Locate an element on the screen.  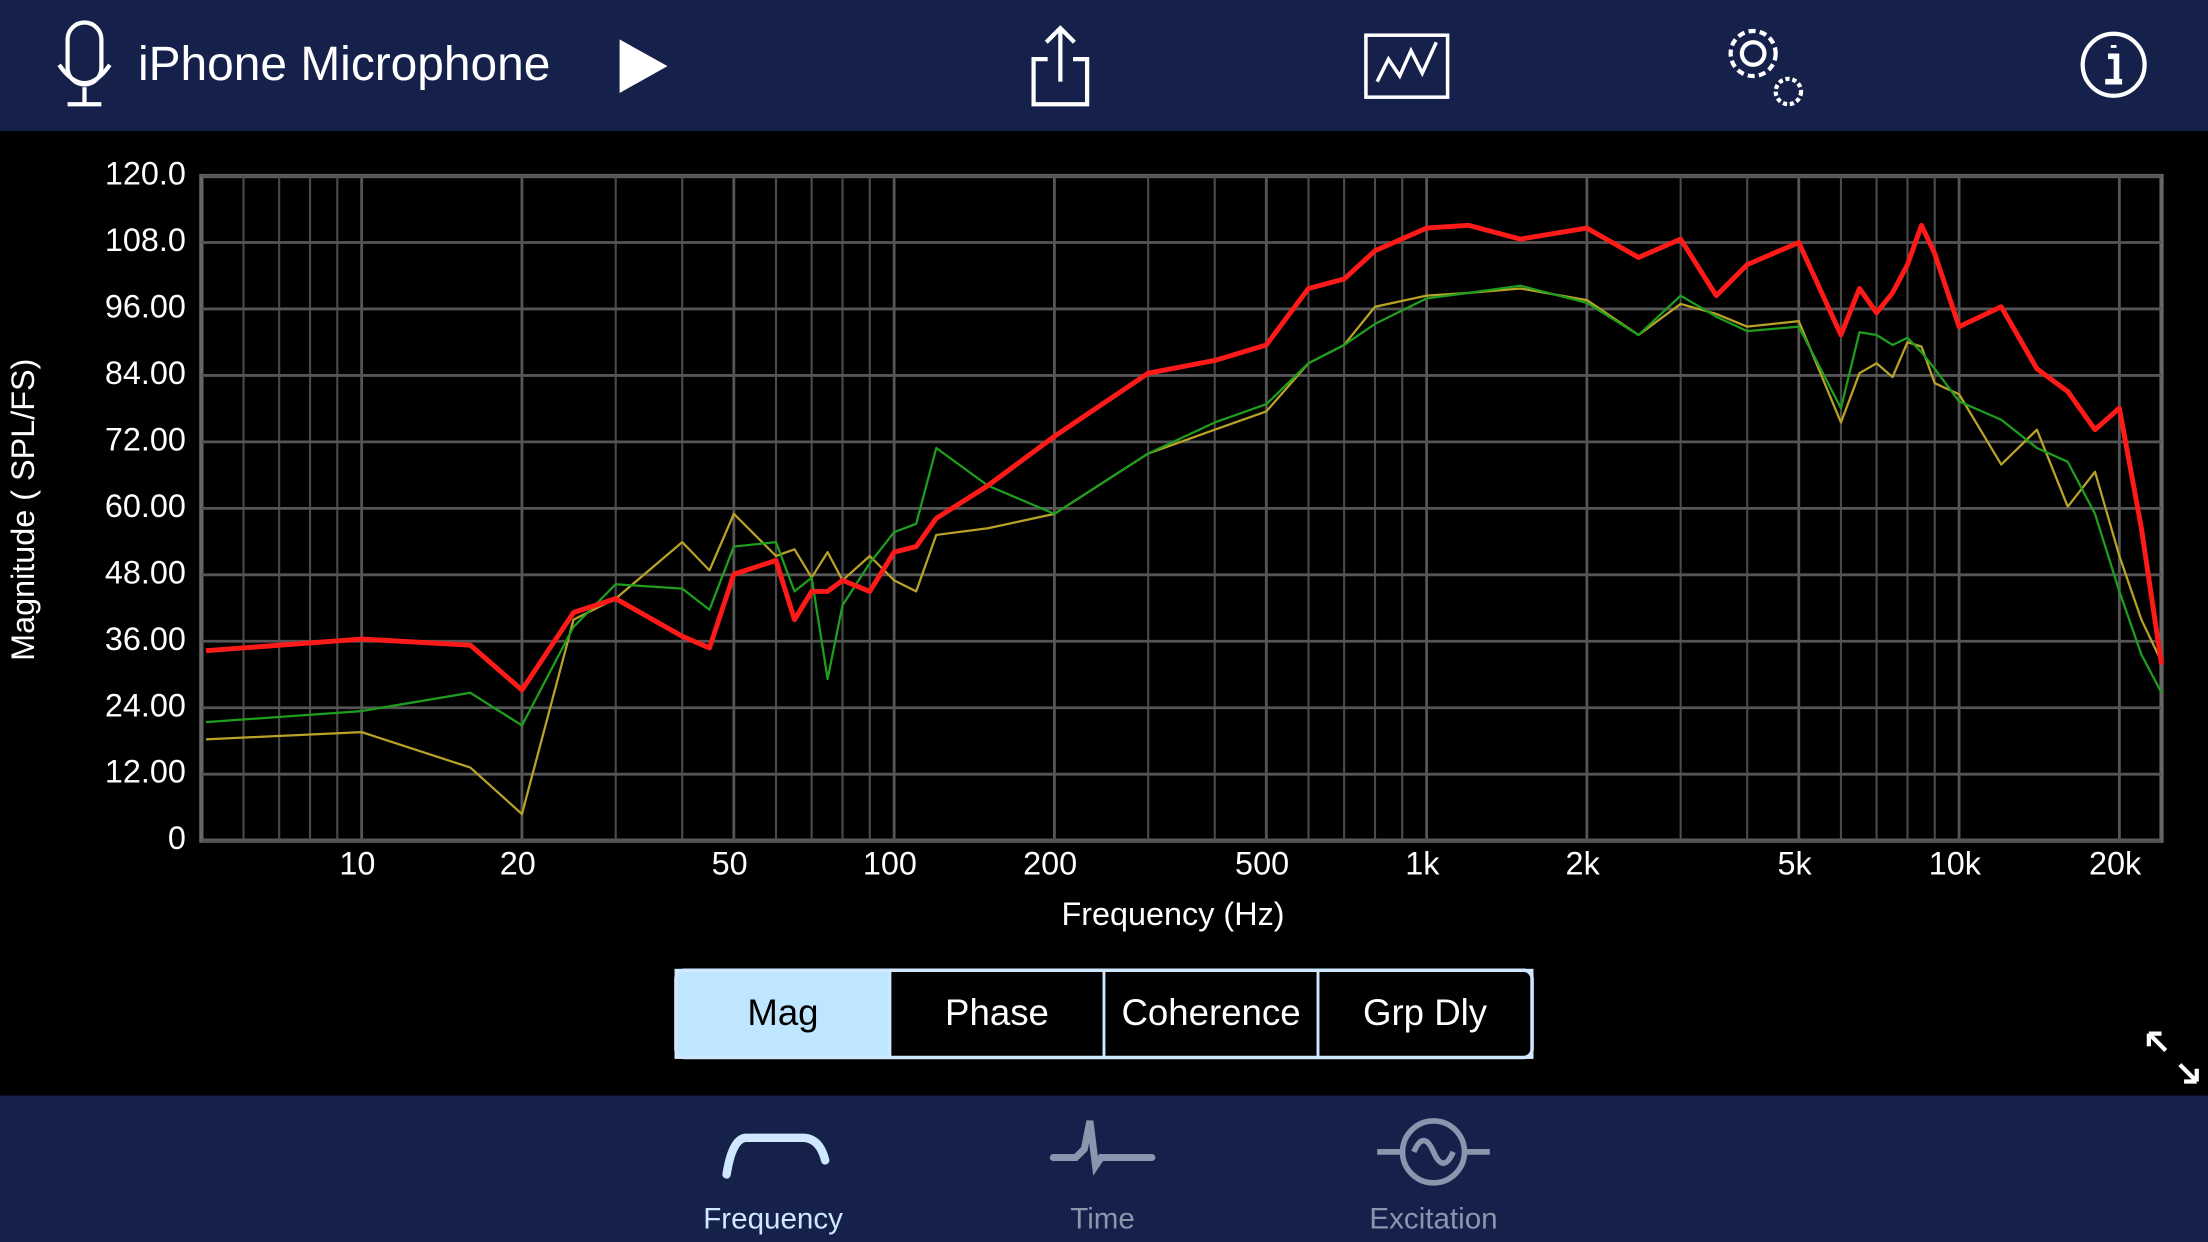
excitation-tab-icon is located at coordinates (1433, 1152).